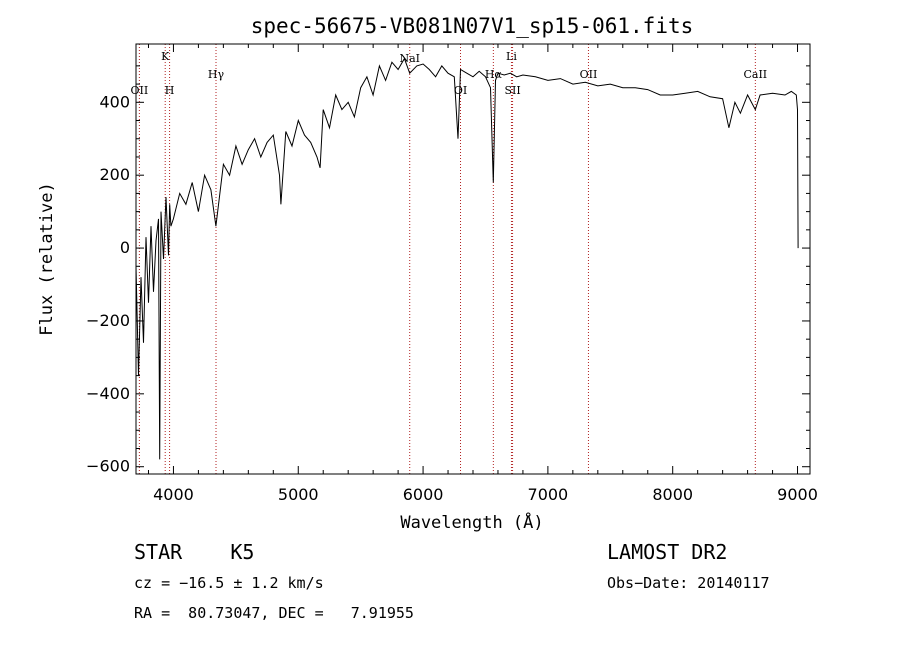 The image size is (900, 649). I want to click on object-class: STAR K5, so click(194, 552).